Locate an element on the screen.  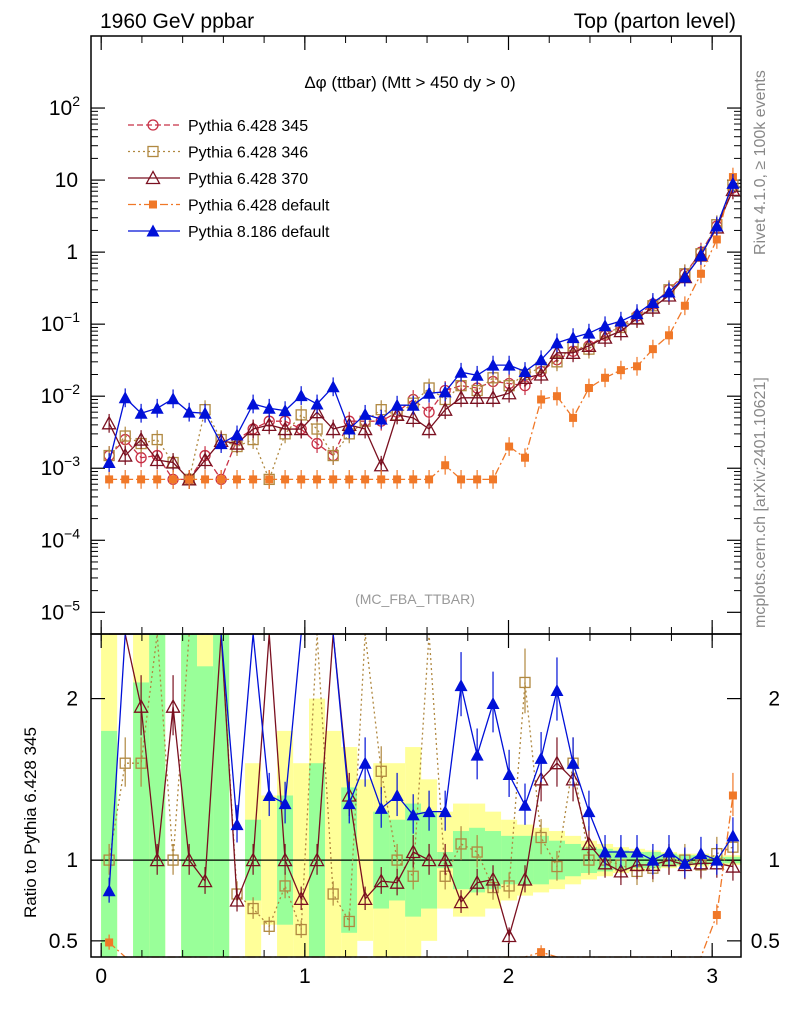
ratio-ytick-label-0: 0.5 is located at coordinates (63, 941).